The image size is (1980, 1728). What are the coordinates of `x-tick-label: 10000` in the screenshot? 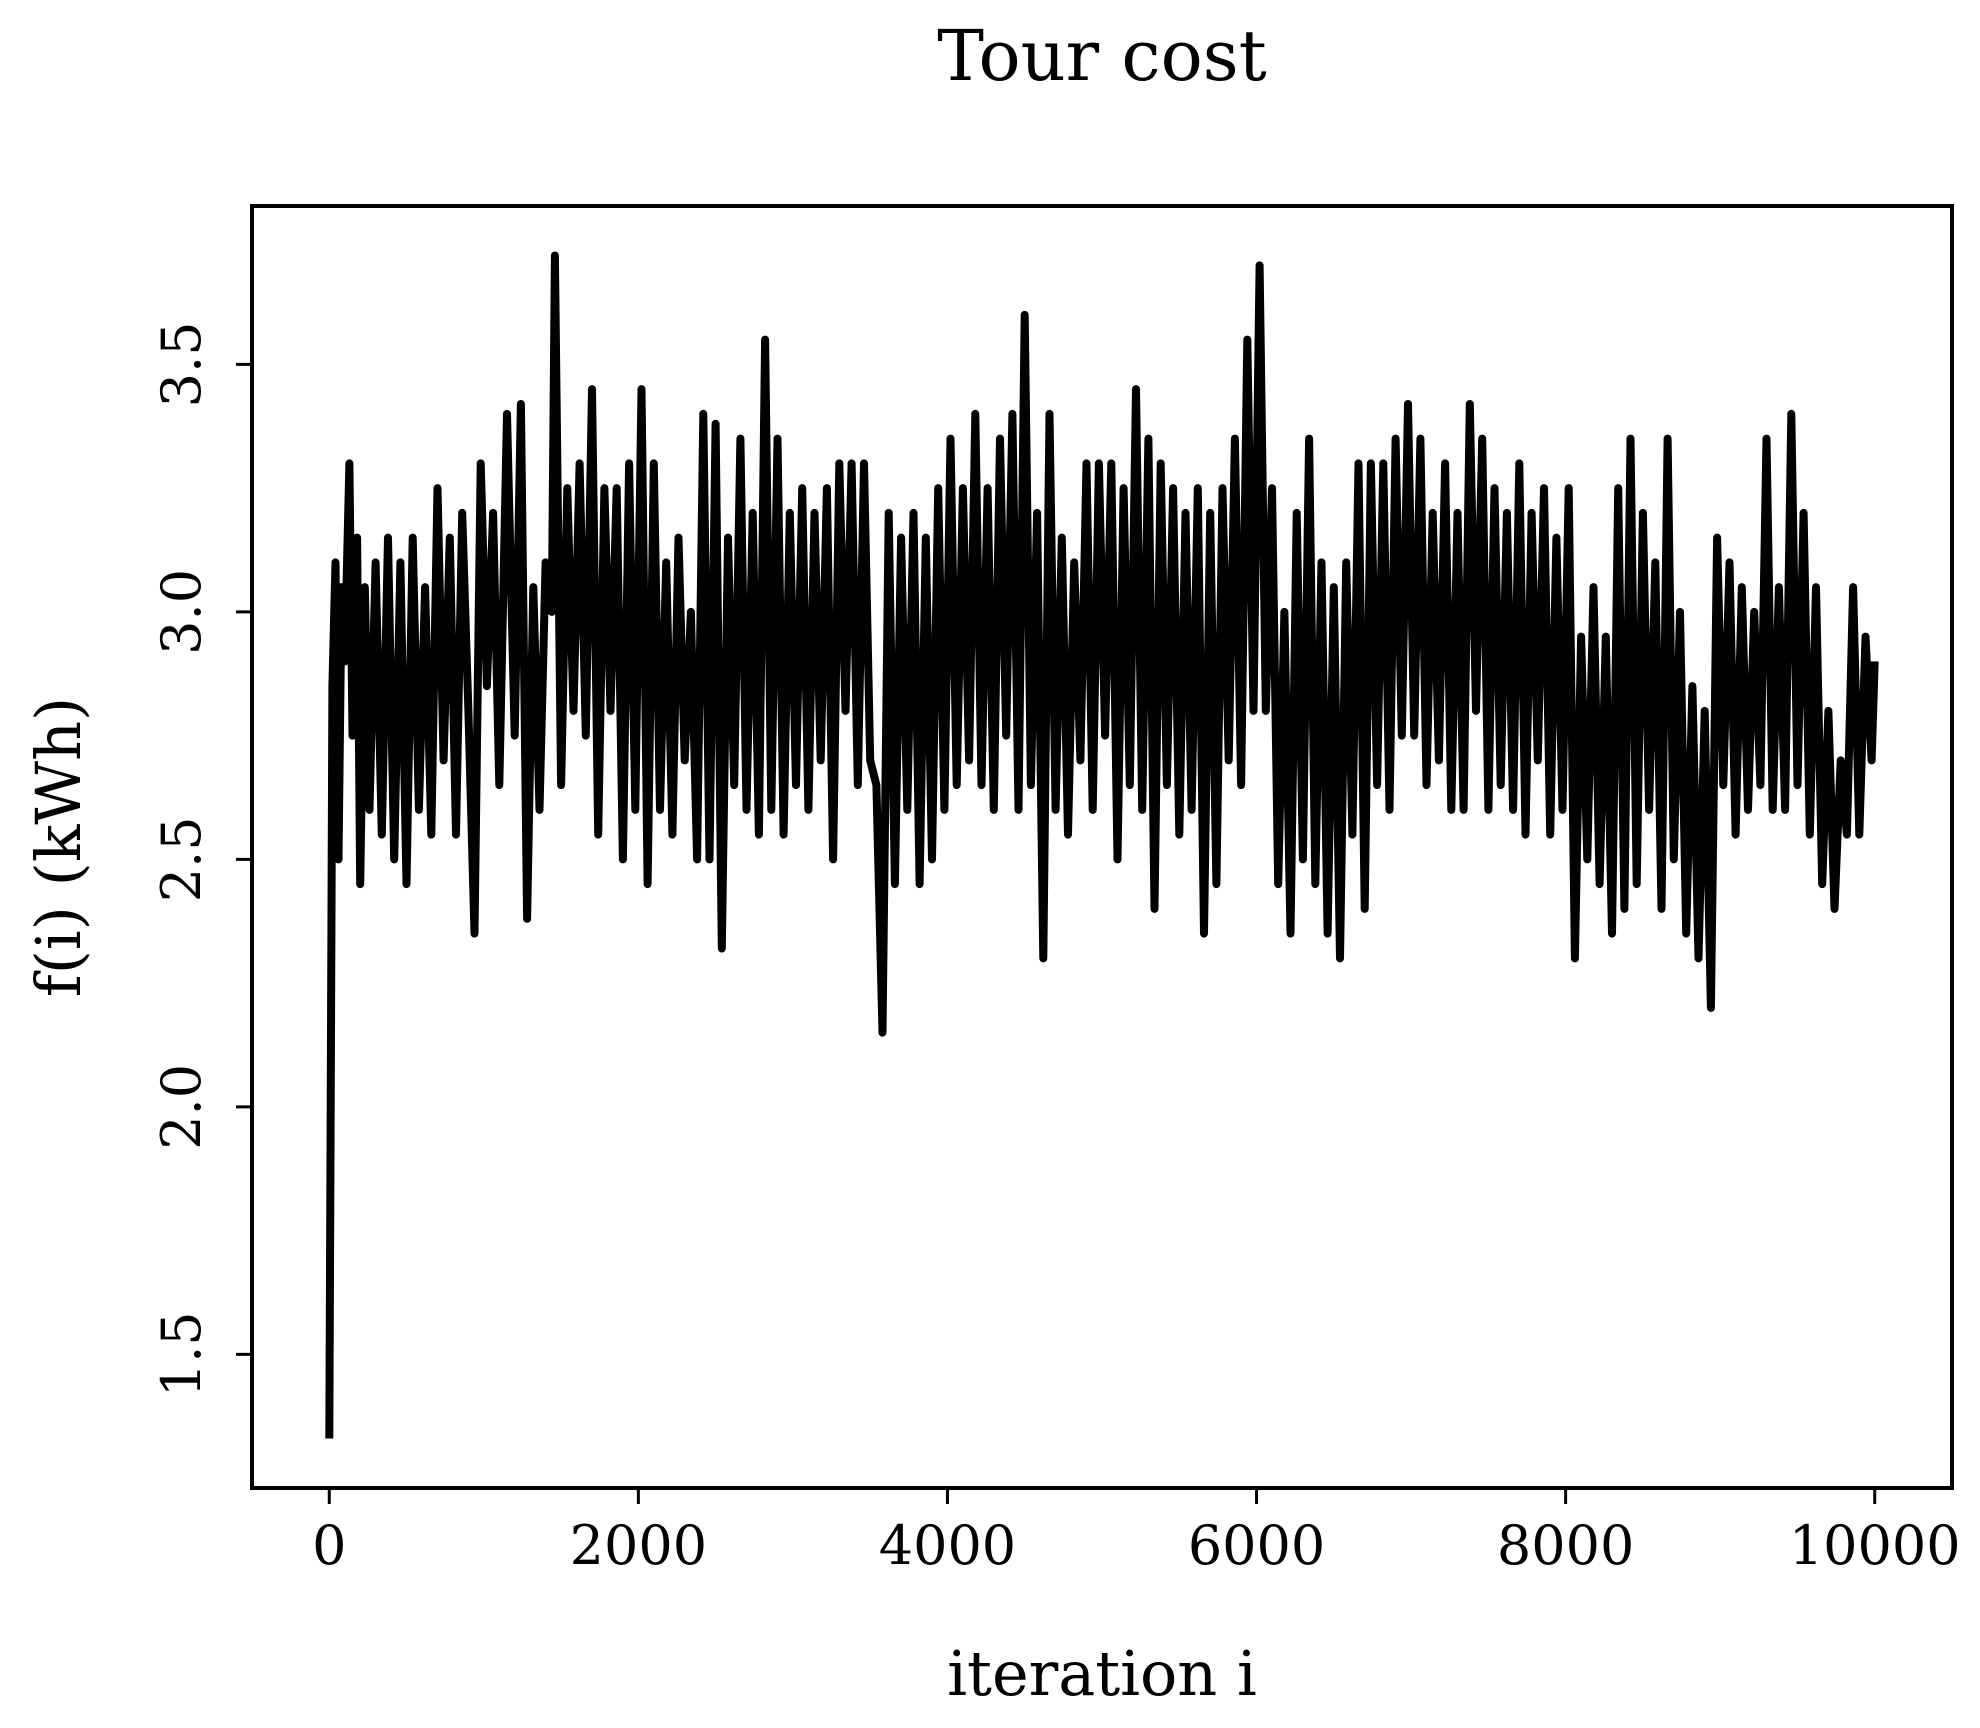 It's located at (1875, 1545).